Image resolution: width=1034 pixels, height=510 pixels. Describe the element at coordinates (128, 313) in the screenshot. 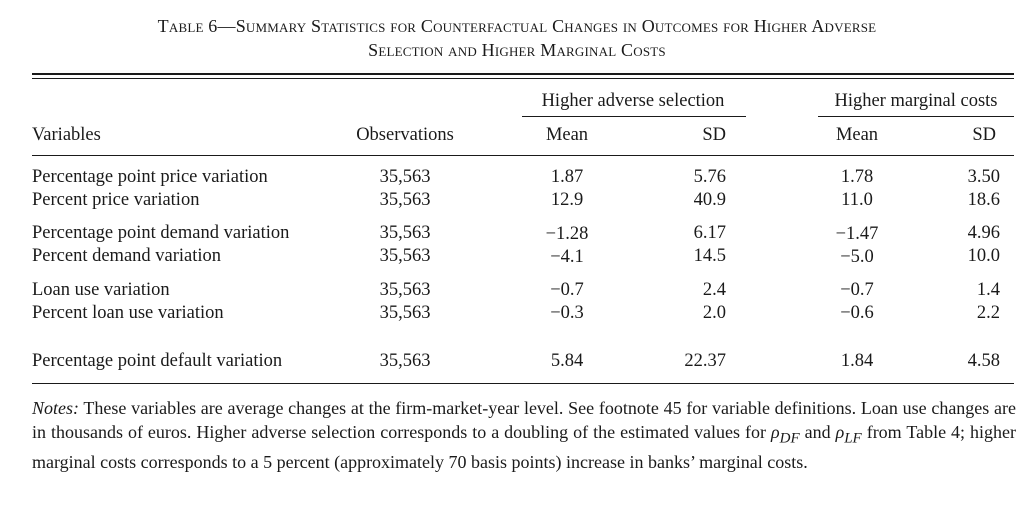

I see `row-variable: Percent loan use variation` at that location.